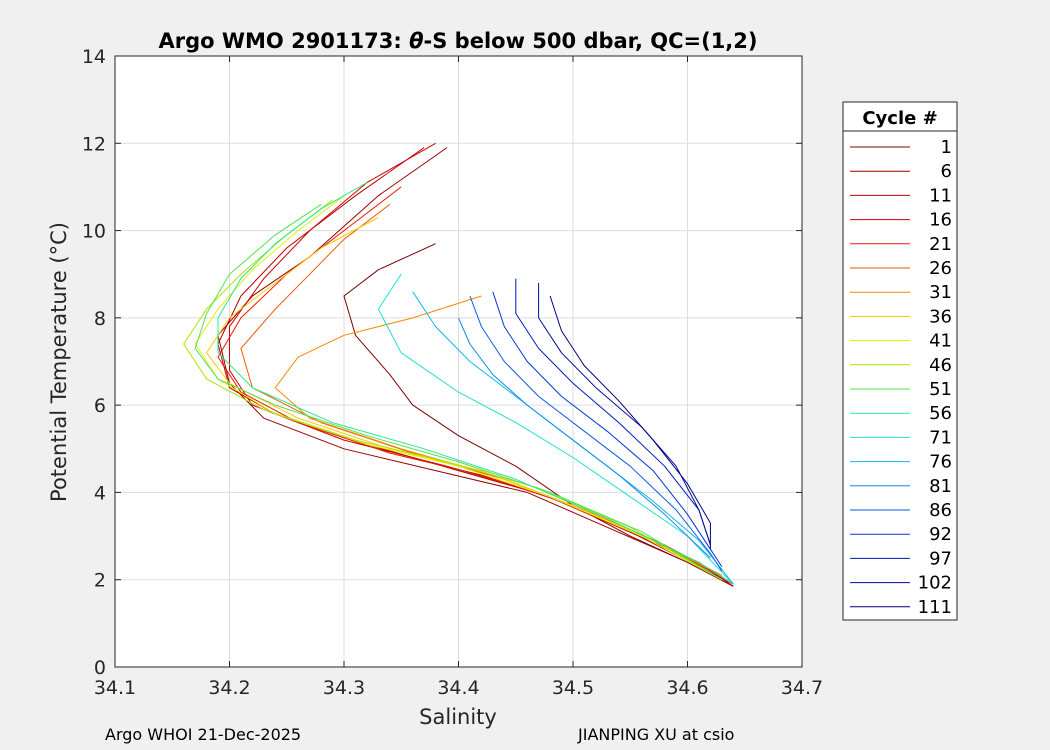  What do you see at coordinates (946, 171) in the screenshot?
I see `legend-label-cycle-6: 6` at bounding box center [946, 171].